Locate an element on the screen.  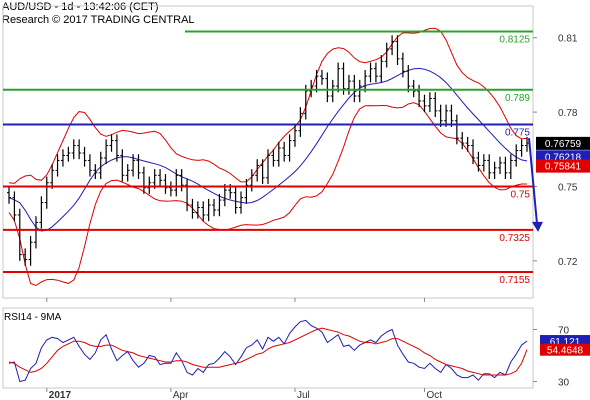
level-label: 0.7155 is located at coordinates (514, 280).